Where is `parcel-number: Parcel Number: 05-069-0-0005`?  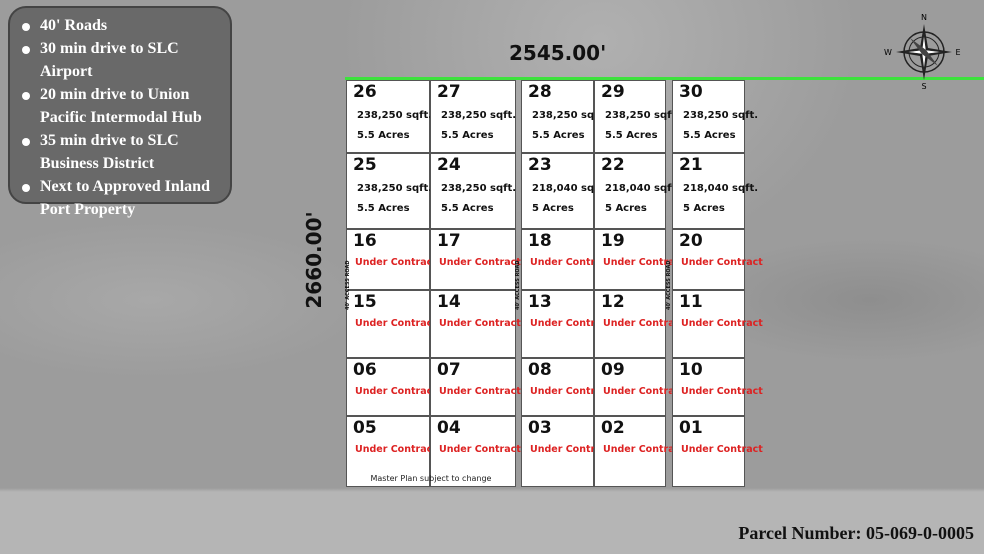
parcel-number: Parcel Number: 05-069-0-0005 is located at coordinates (856, 533).